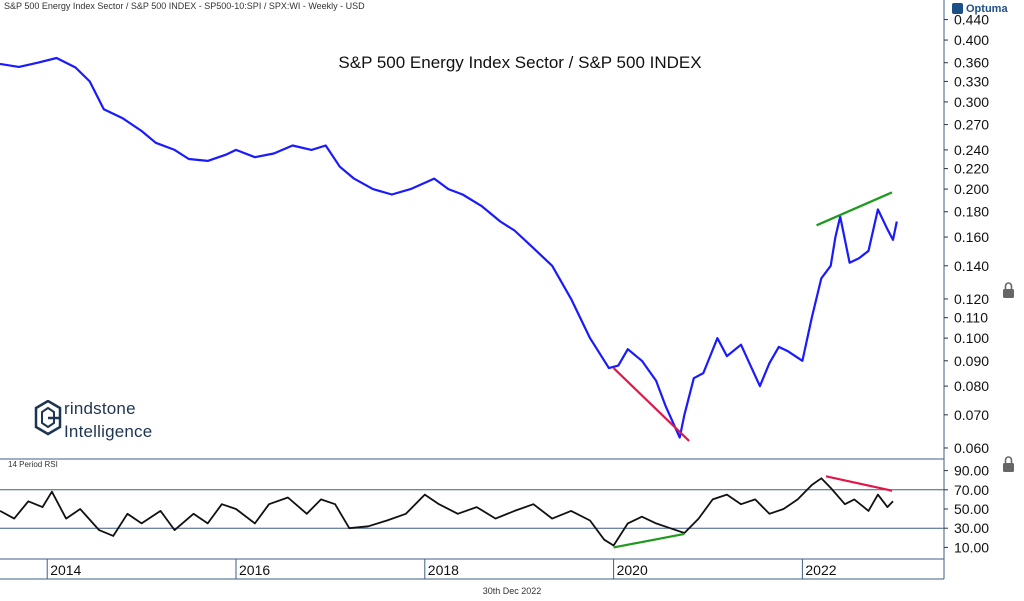 The height and width of the screenshot is (601, 1024). I want to click on price-ytick-label: 0.300, so click(971, 102).